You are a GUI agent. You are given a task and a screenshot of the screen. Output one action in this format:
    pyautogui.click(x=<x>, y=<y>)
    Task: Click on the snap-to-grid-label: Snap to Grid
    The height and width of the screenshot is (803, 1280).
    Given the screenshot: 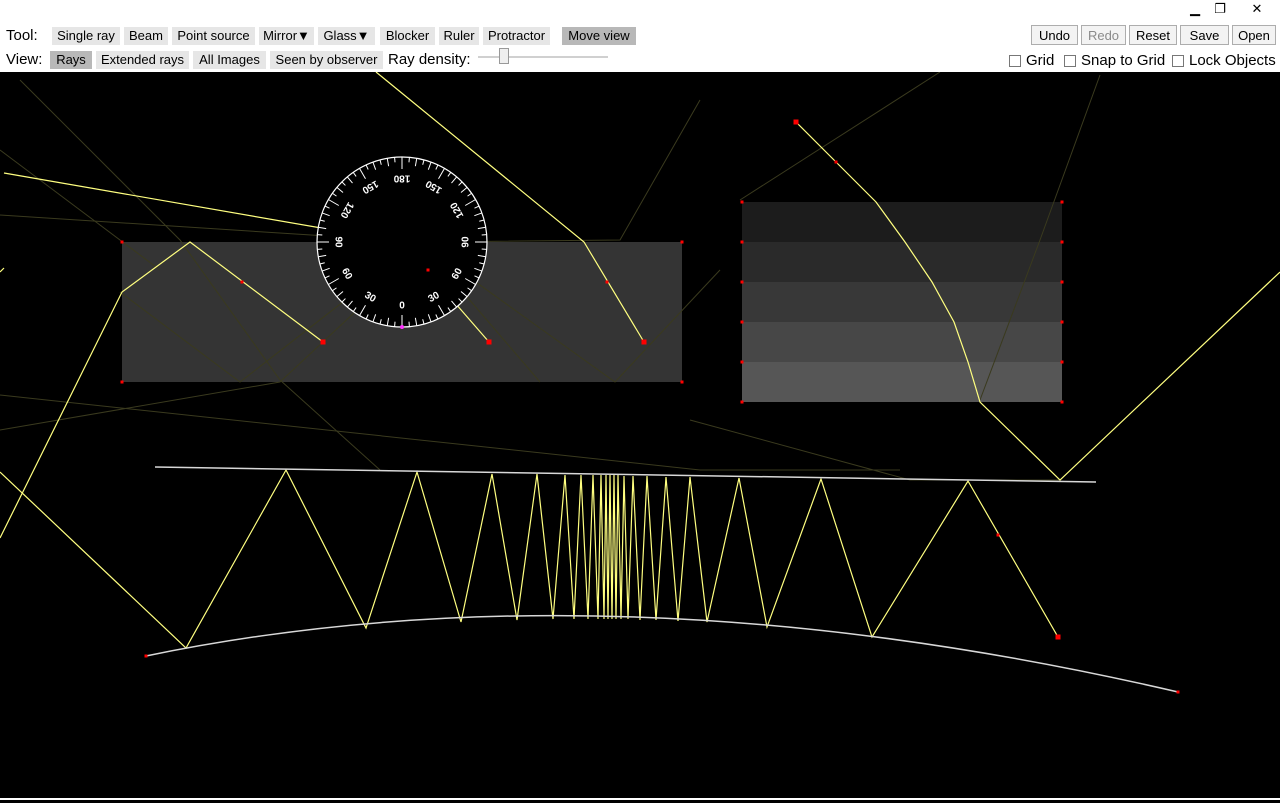 What is the action you would take?
    pyautogui.click(x=1123, y=60)
    